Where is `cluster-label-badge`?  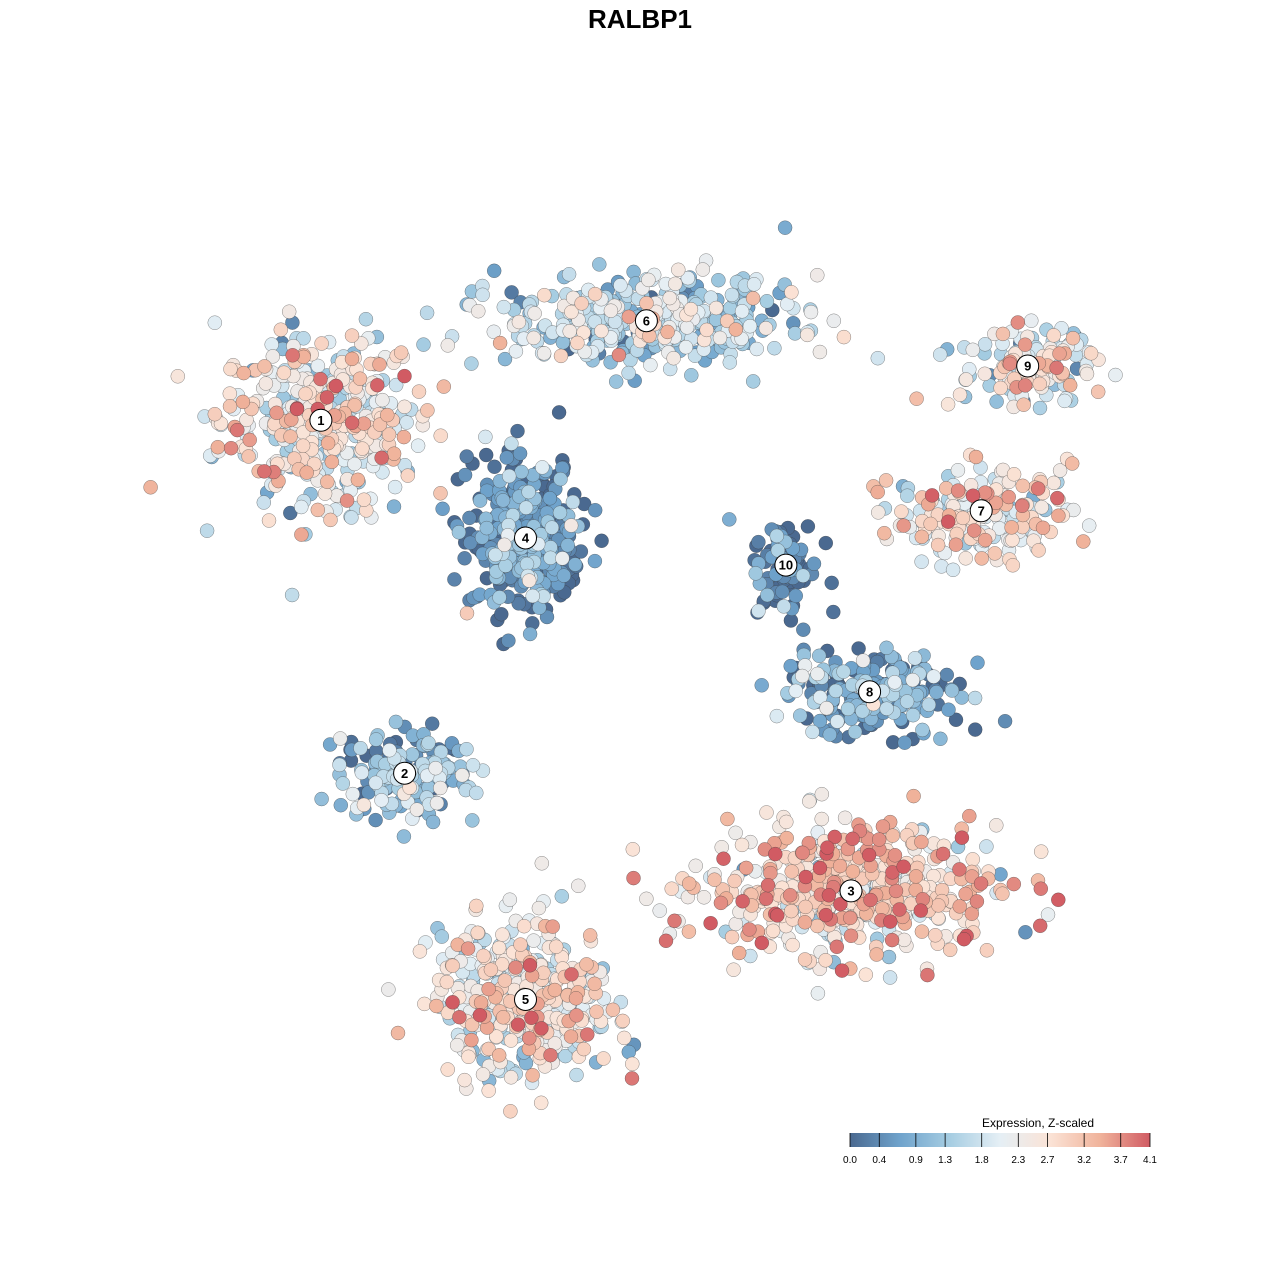 cluster-label-badge is located at coordinates (321, 420).